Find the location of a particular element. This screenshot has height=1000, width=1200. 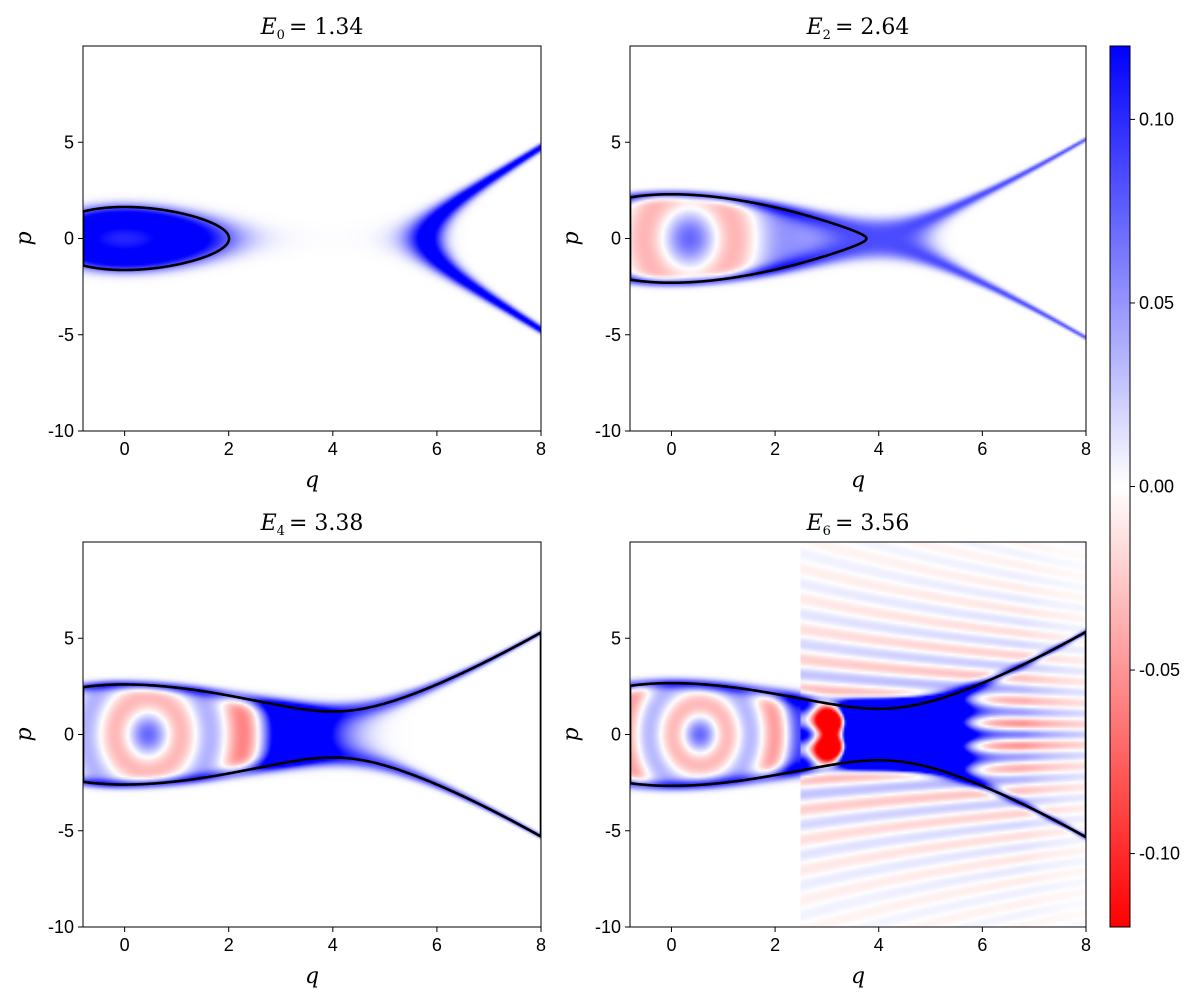

colorbar-tick-label: 0.10 is located at coordinates (1156, 119).